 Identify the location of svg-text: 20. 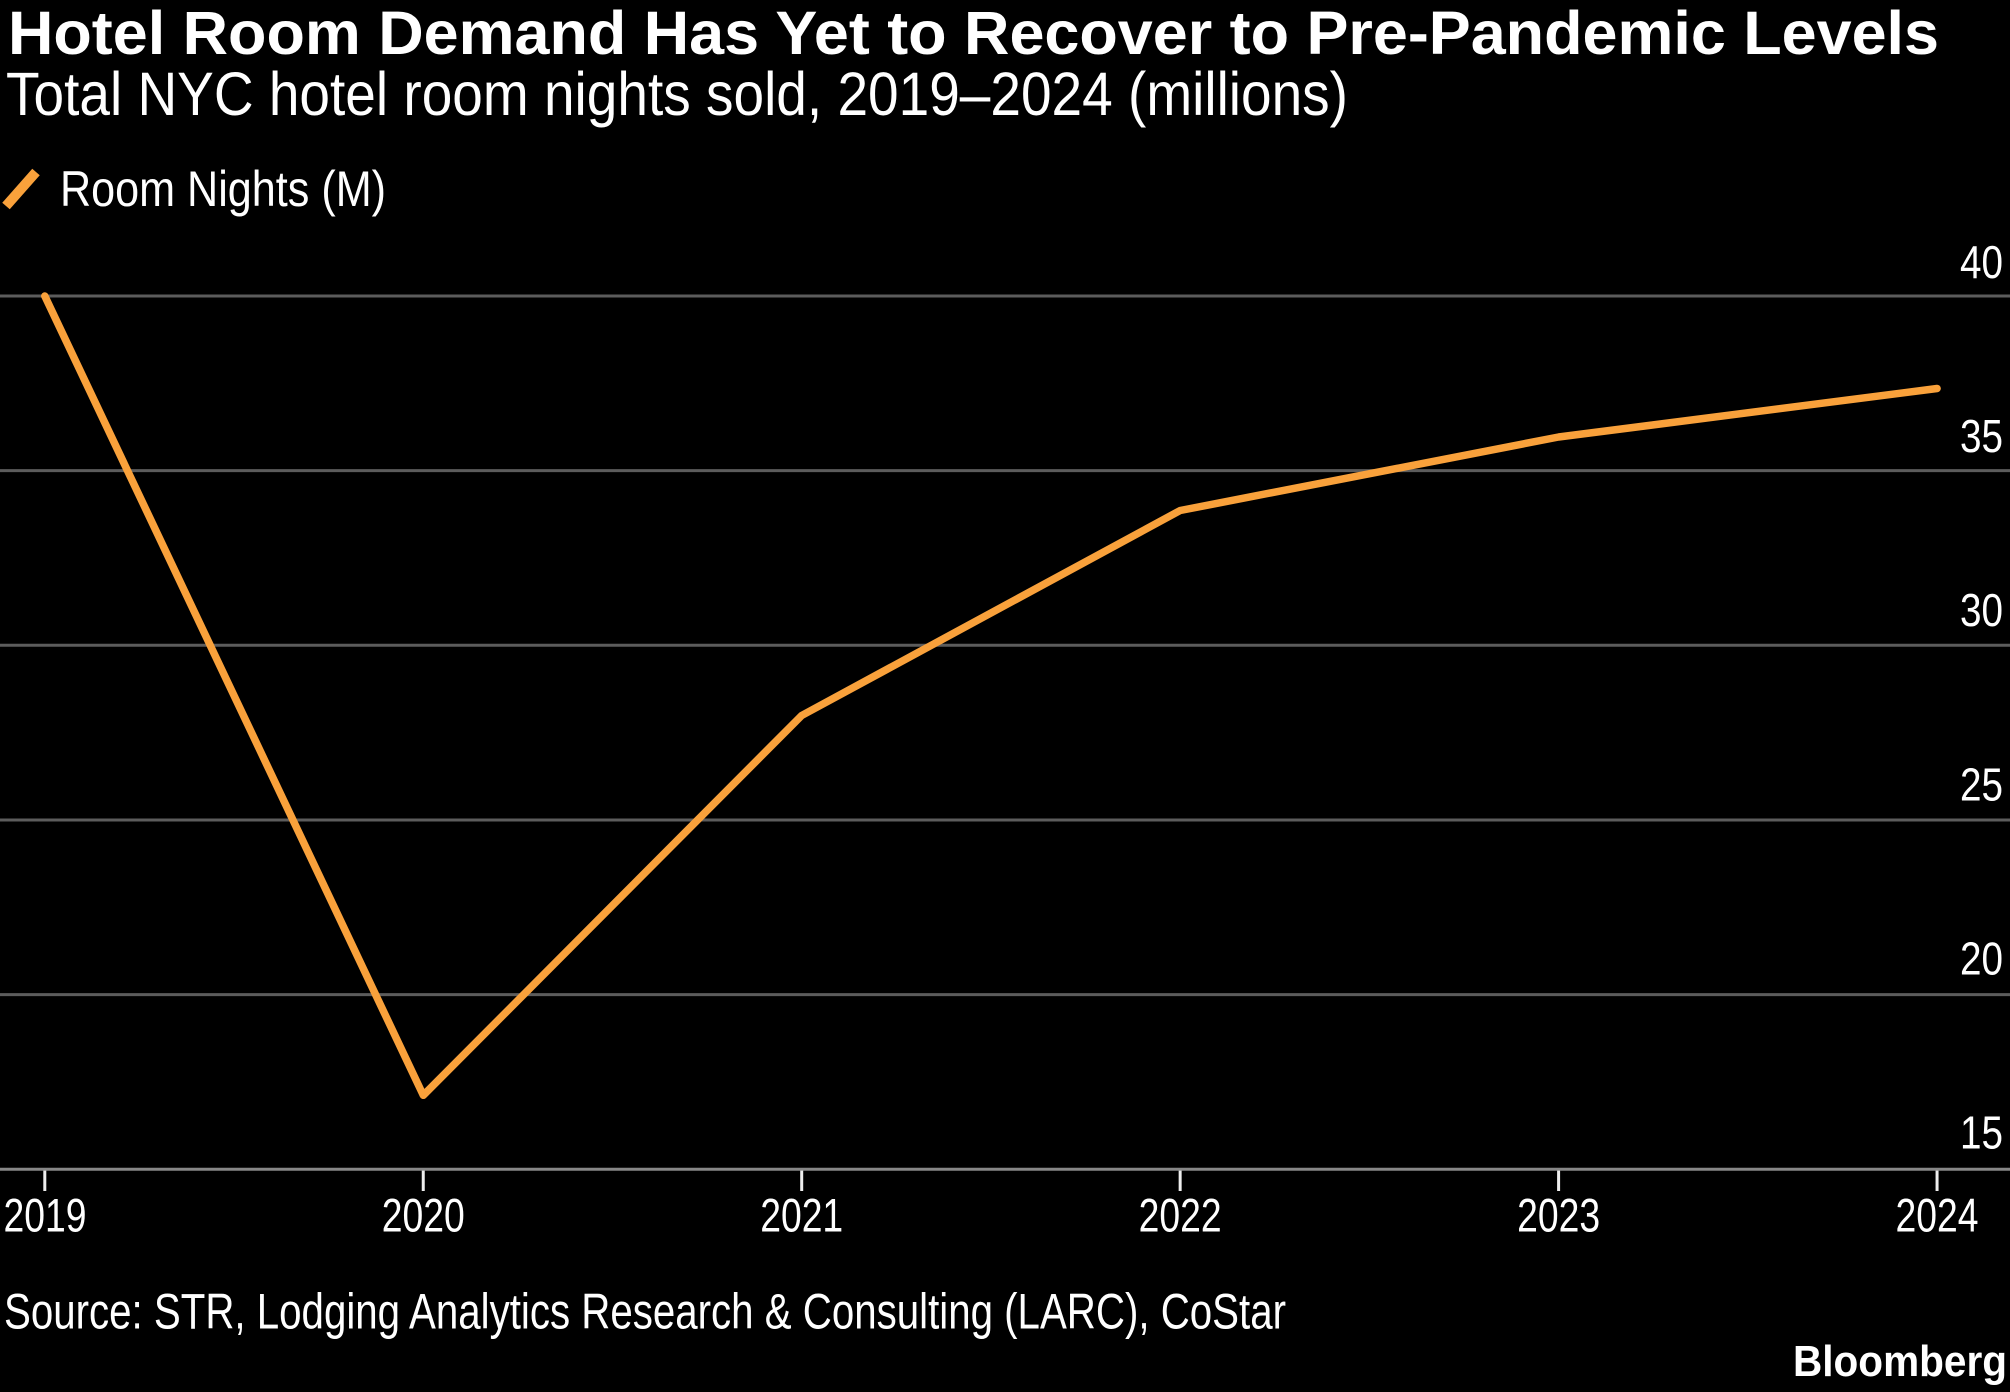
(1981, 958).